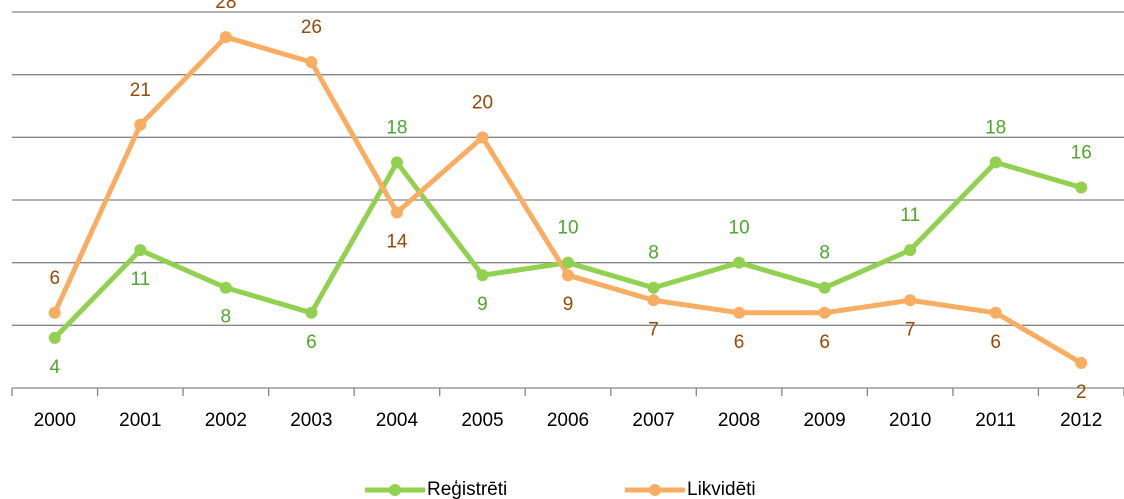  Describe the element at coordinates (1081, 392) in the screenshot. I see `data-label: 2` at that location.